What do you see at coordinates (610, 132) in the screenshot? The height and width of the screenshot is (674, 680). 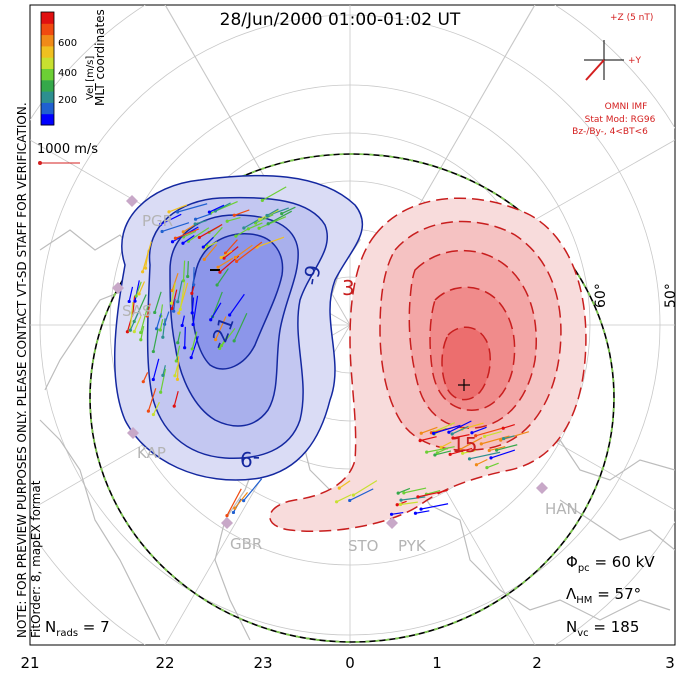 I see `imf-bz-by: Bz-/By-, 4<BT<6` at bounding box center [610, 132].